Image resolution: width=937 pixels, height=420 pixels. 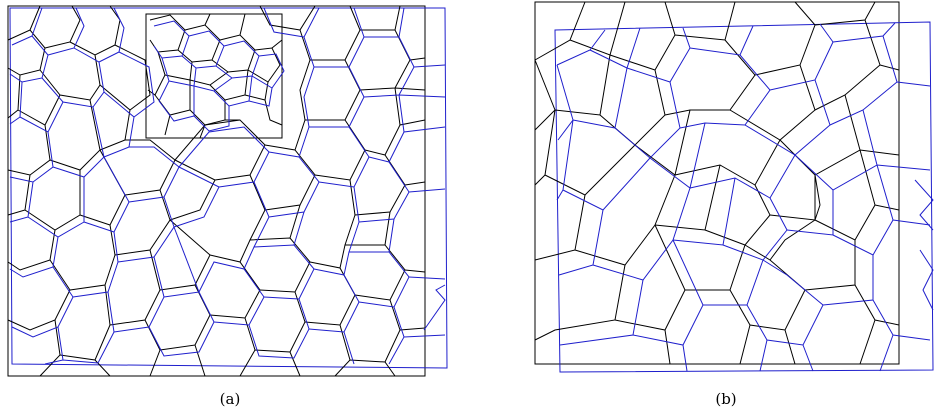 What do you see at coordinates (214, 76) in the screenshot?
I see `zoom-region-box` at bounding box center [214, 76].